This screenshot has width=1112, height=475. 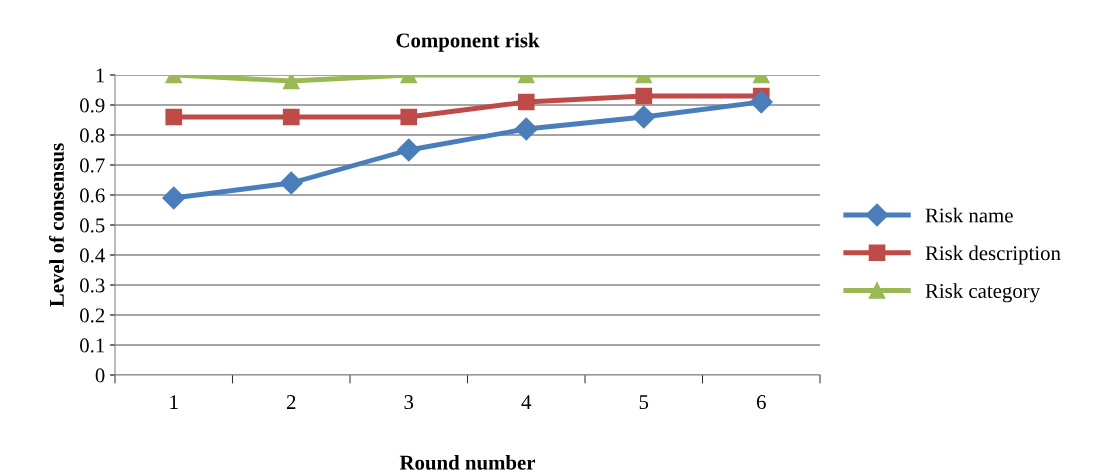 What do you see at coordinates (56, 225) in the screenshot?
I see `y-axis-title: Level of consensus` at bounding box center [56, 225].